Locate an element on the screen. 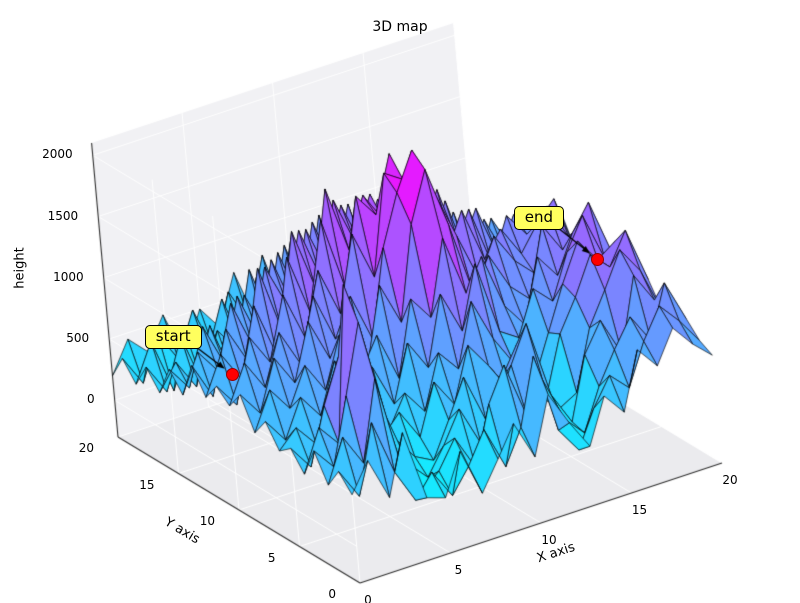 This screenshot has height=603, width=800. y-tick-label: 5 is located at coordinates (271, 557).